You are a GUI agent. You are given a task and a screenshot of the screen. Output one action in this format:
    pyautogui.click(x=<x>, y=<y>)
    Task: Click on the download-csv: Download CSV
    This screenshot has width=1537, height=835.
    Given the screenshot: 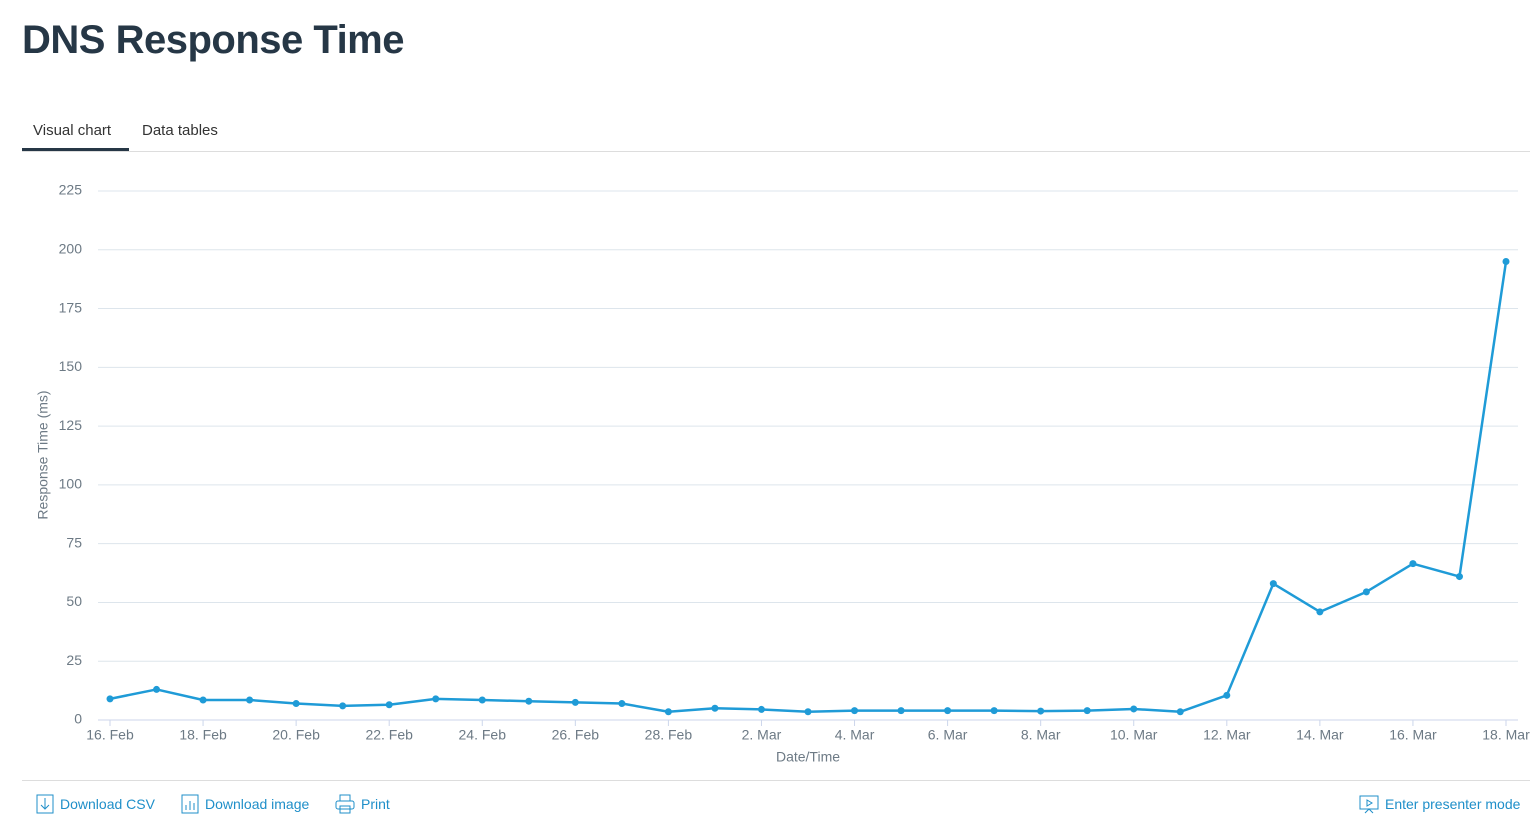 What is the action you would take?
    pyautogui.click(x=95, y=804)
    